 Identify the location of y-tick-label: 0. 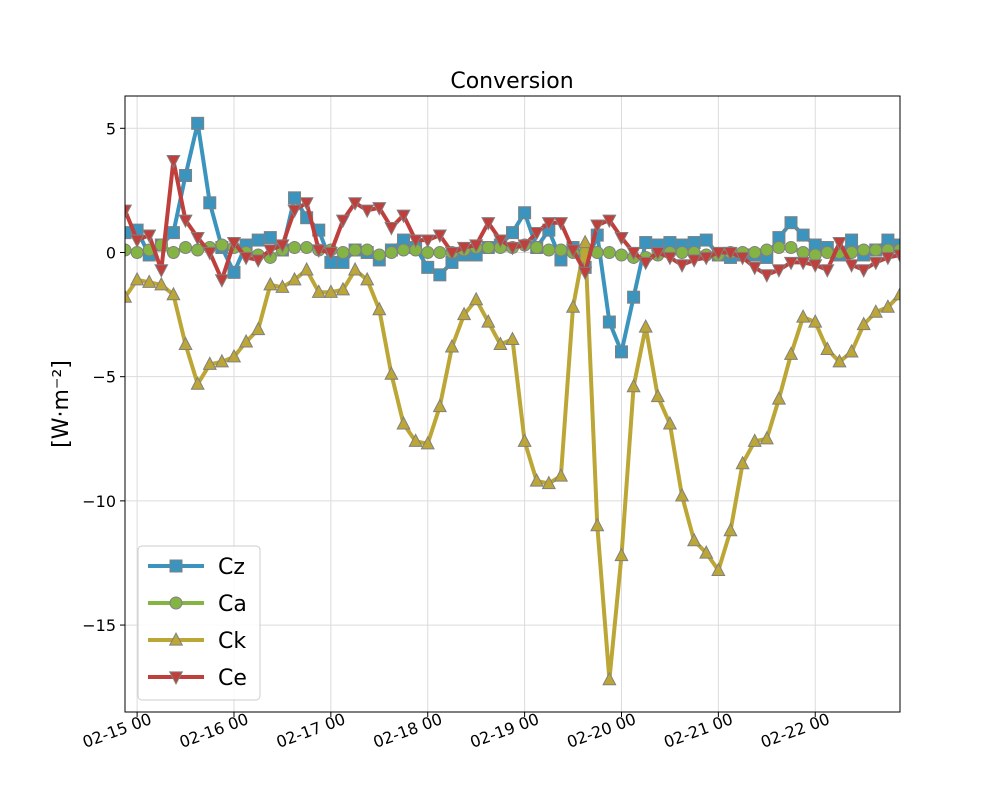
(111, 252).